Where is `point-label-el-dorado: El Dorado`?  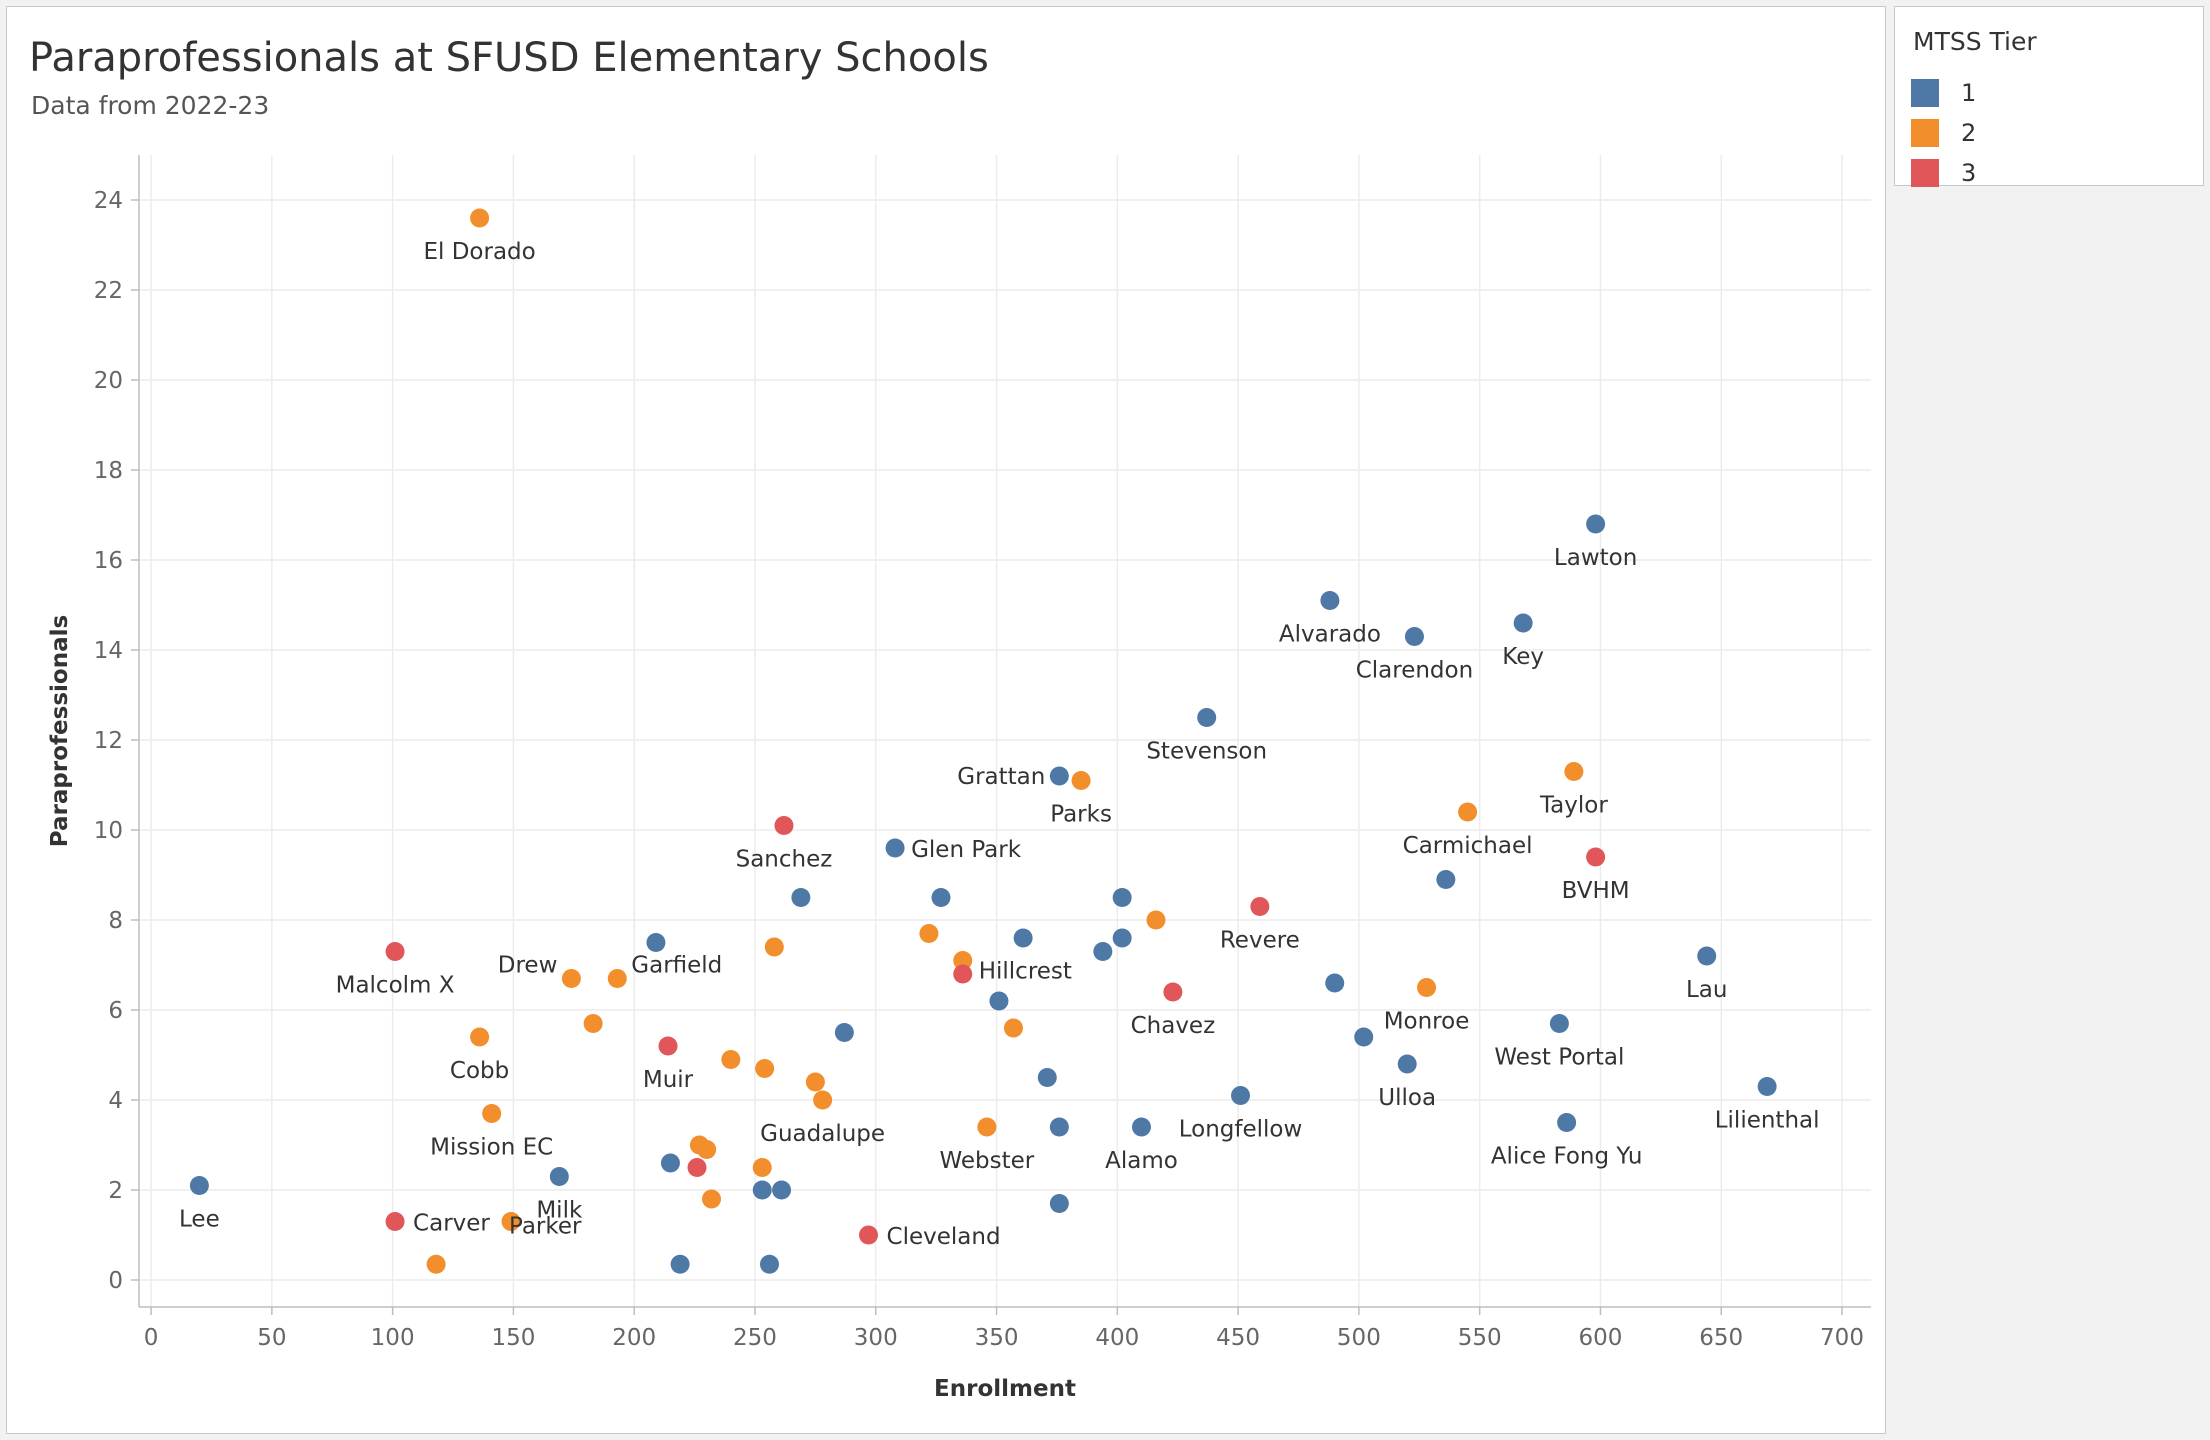 point-label-el-dorado: El Dorado is located at coordinates (479, 252).